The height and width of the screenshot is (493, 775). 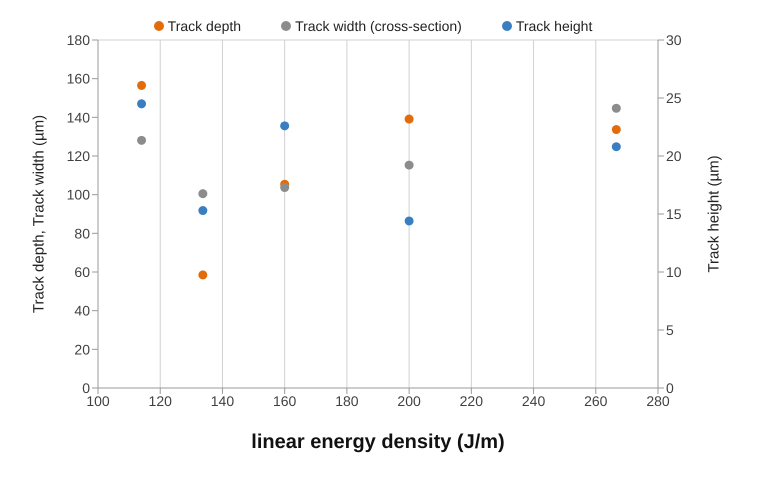 I want to click on x-tick-label: 160, so click(x=284, y=400).